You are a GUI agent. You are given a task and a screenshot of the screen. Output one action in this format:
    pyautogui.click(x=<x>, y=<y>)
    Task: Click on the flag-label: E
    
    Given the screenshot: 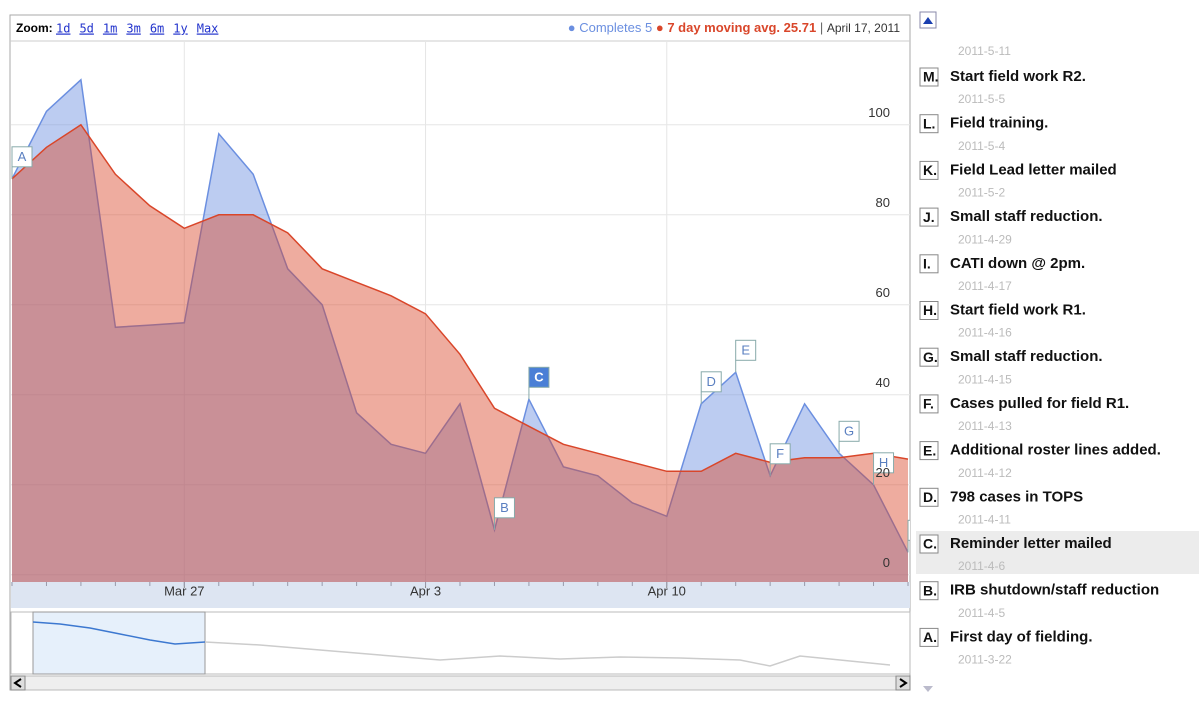 What is the action you would take?
    pyautogui.click(x=745, y=350)
    